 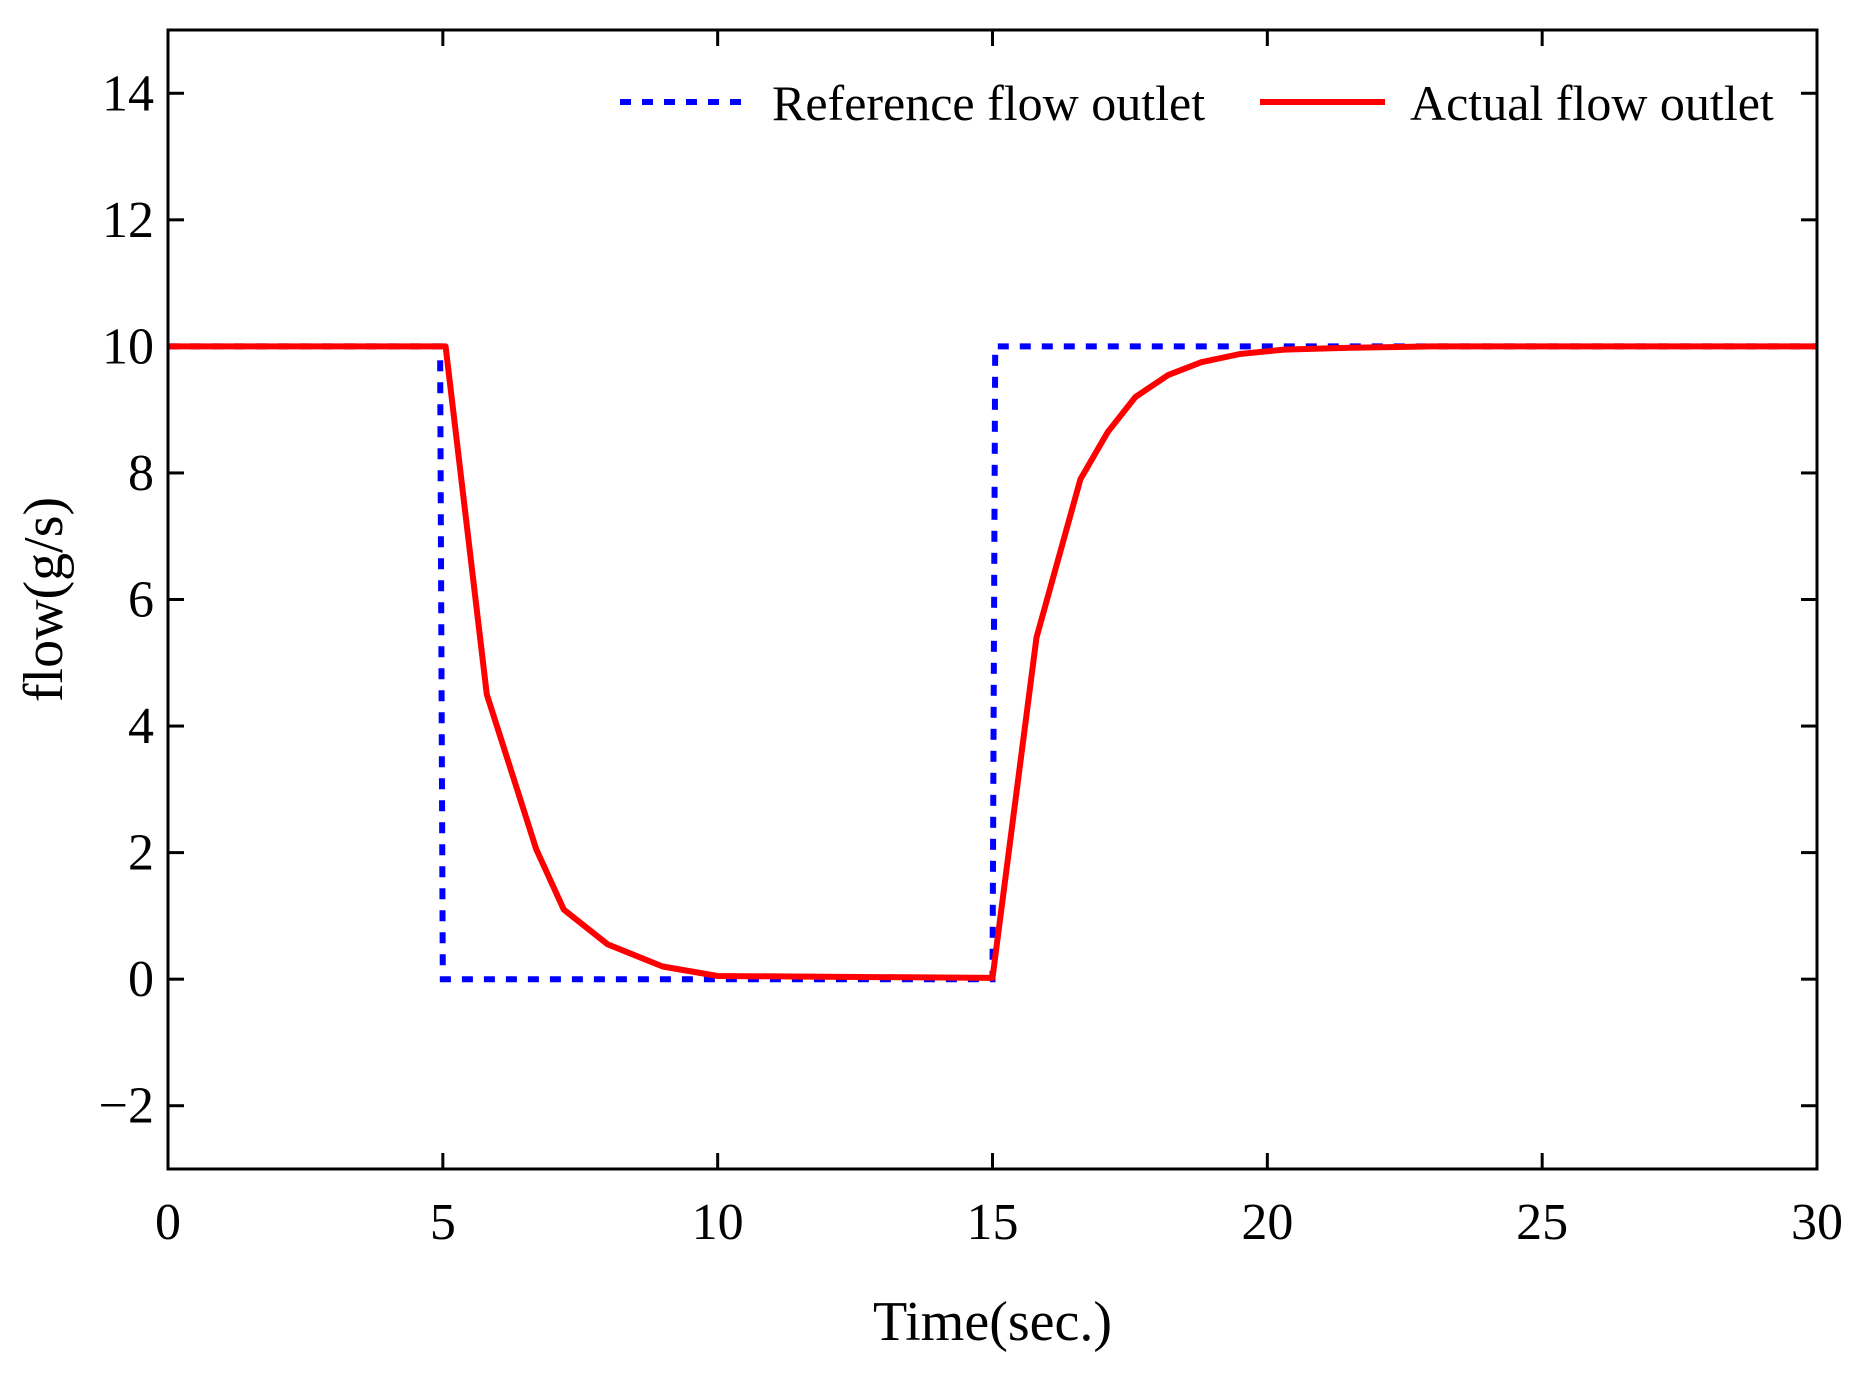 I want to click on legend: Reference flow outlet Actual flow outlet, so click(x=1197, y=103).